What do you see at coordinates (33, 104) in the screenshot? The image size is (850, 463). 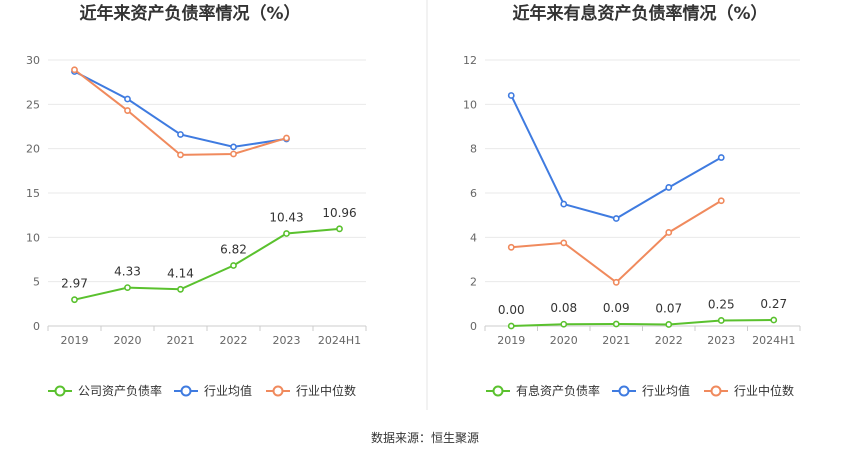 I see `chart1-y-tick-label: 25` at bounding box center [33, 104].